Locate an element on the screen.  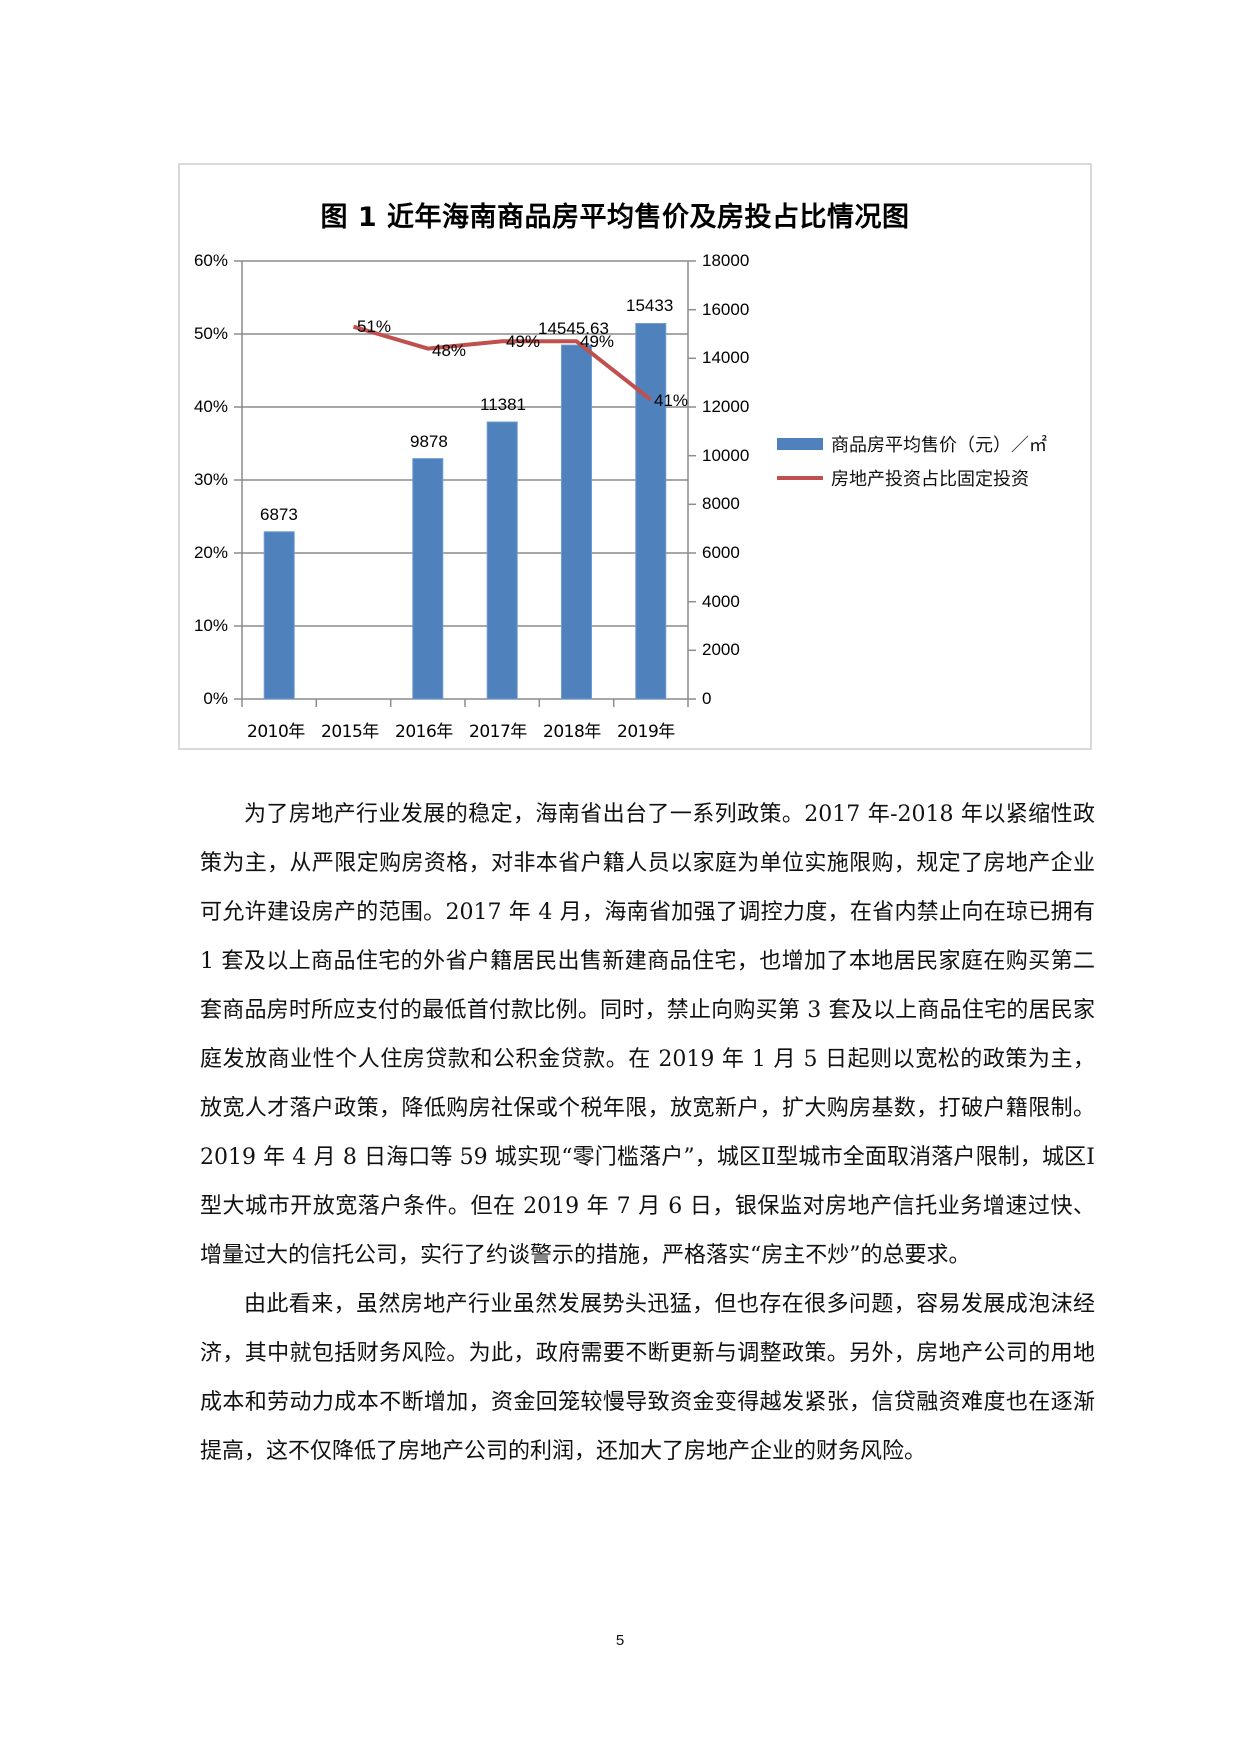
gridlines is located at coordinates (465, 480).